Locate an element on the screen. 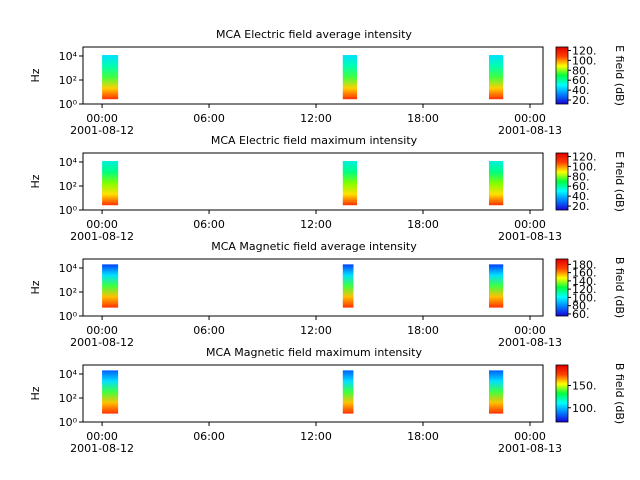 The width and height of the screenshot is (640, 480). colorbar-tick-label: 150. is located at coordinates (584, 385).